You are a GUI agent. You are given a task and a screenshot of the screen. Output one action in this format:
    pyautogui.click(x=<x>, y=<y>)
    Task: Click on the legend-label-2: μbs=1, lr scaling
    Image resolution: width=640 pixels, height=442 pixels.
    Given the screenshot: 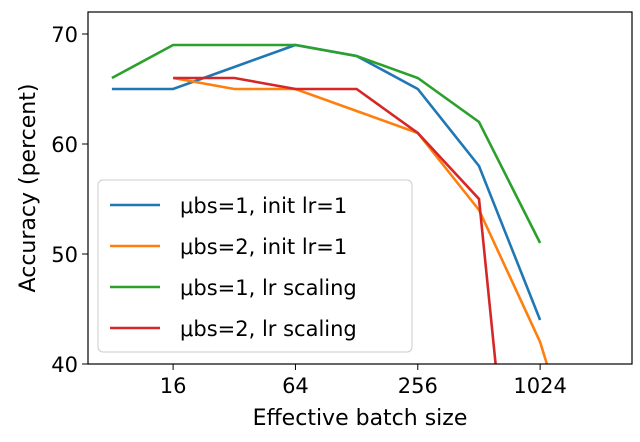 What is the action you would take?
    pyautogui.click(x=268, y=288)
    